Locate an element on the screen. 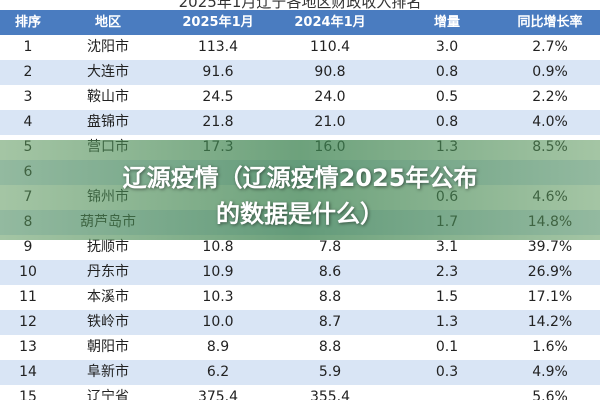  table-cell: 8.6 is located at coordinates (330, 272).